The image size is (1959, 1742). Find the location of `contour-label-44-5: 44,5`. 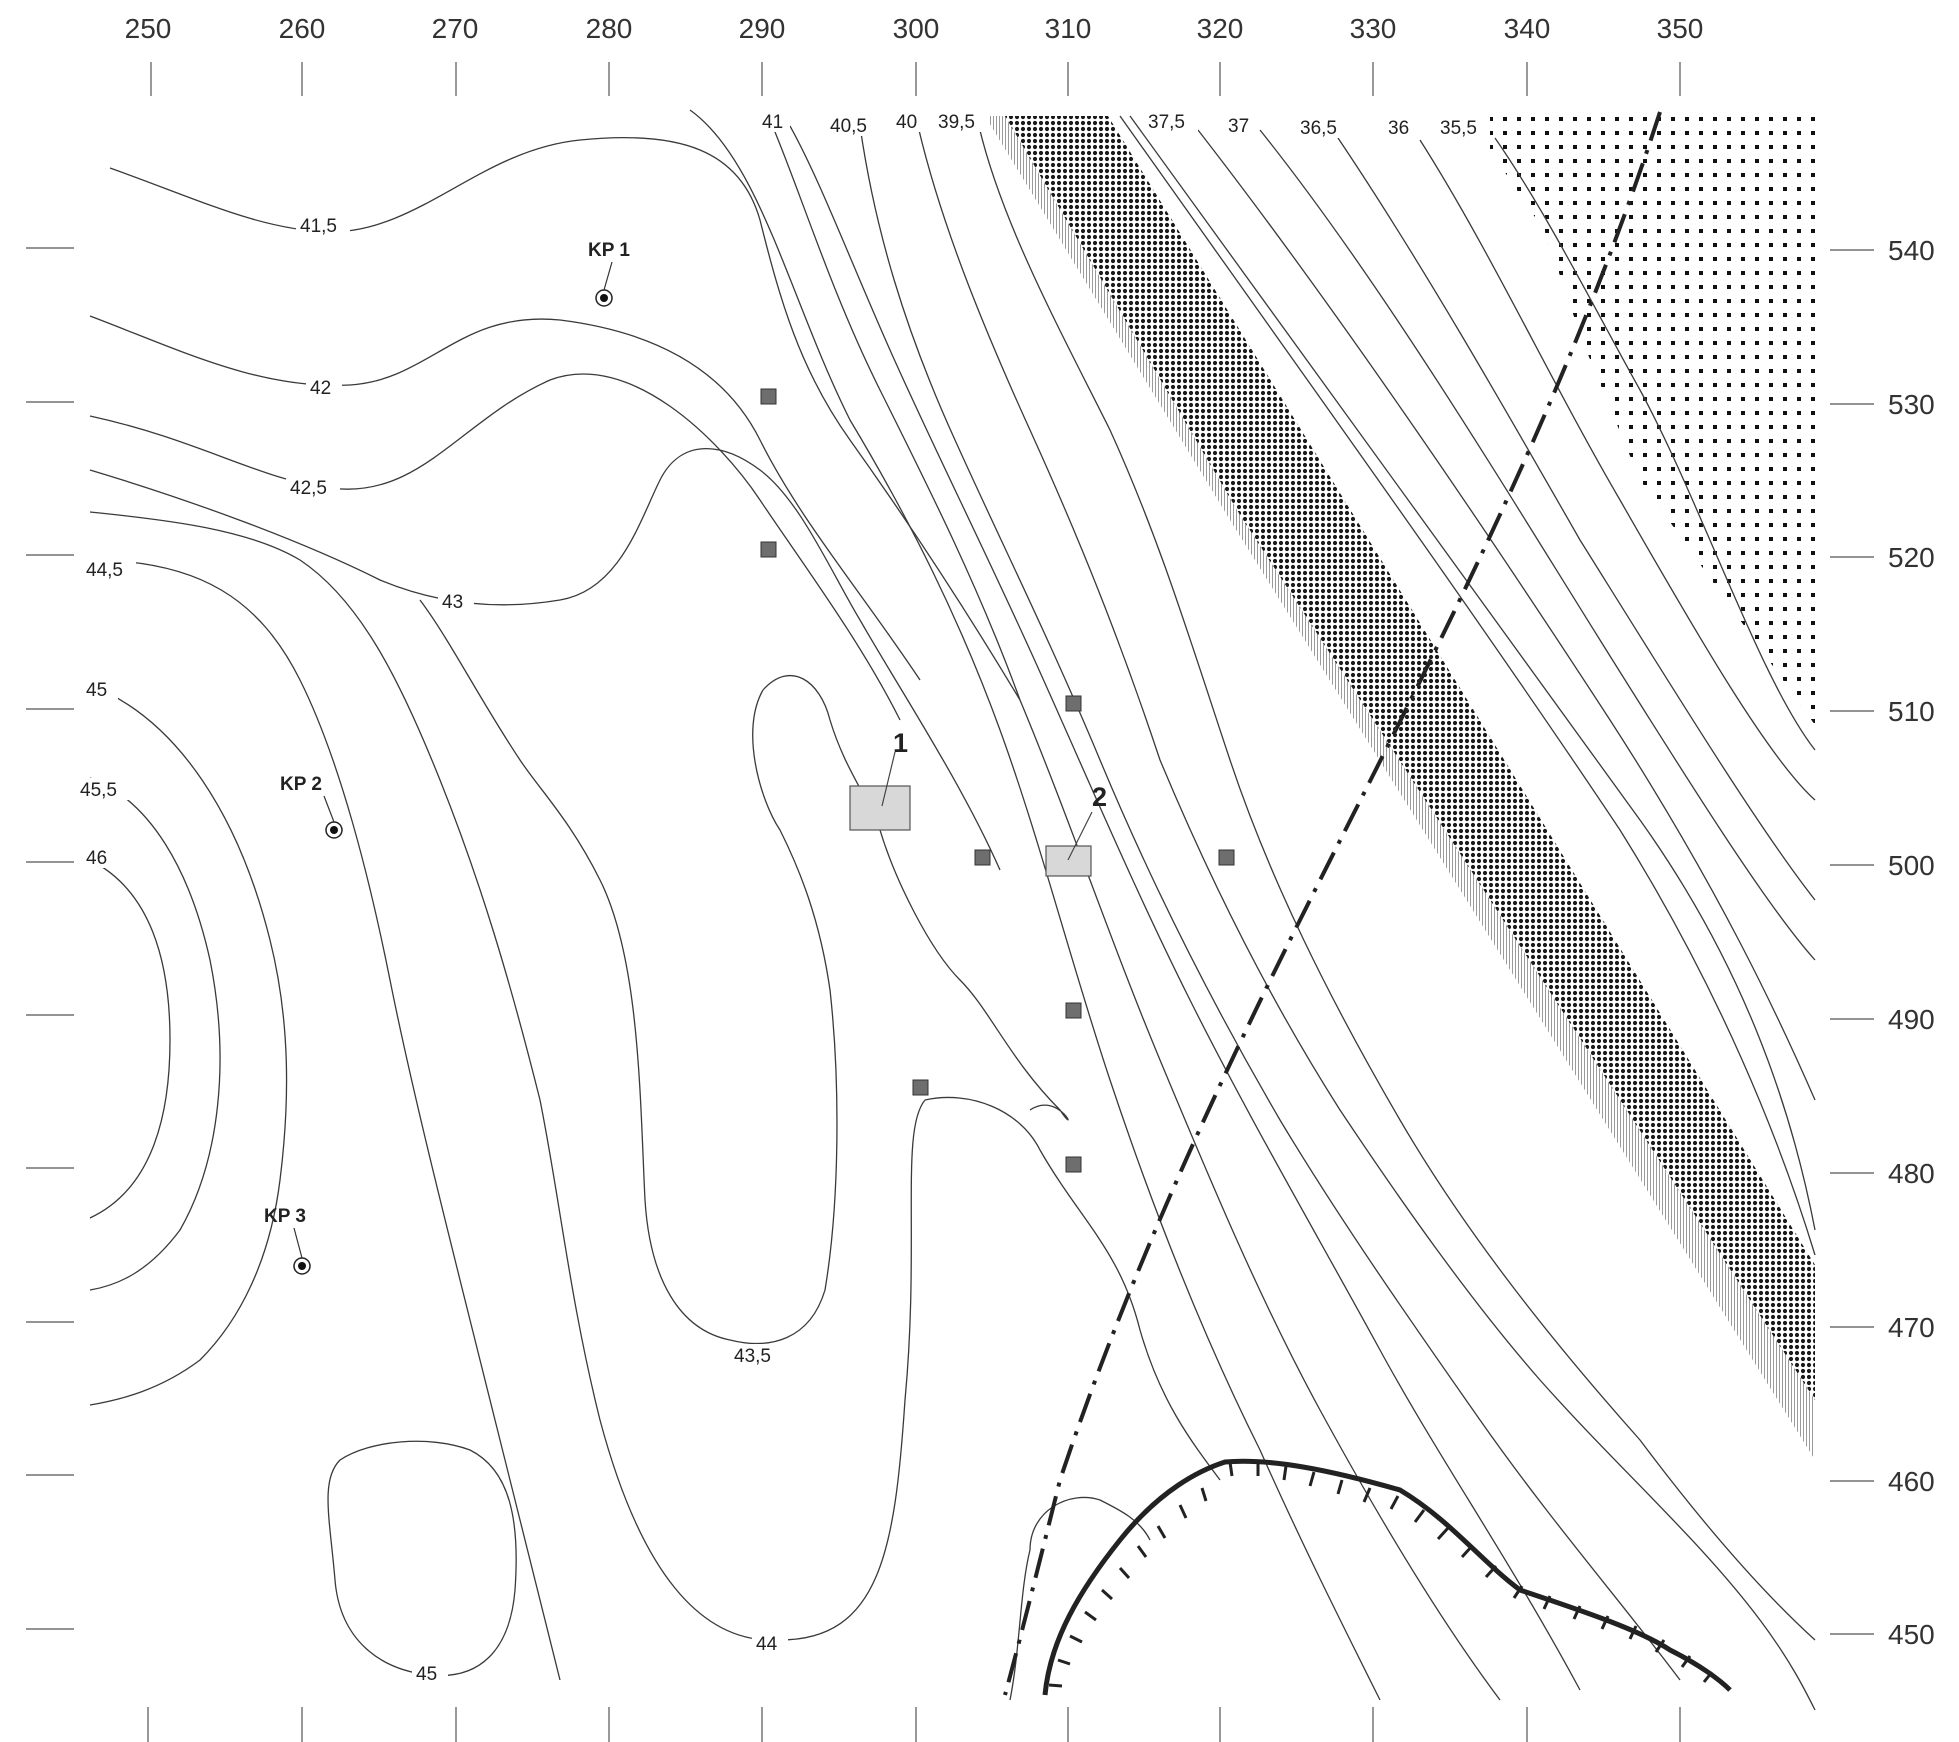

contour-label-44-5: 44,5 is located at coordinates (104, 570).